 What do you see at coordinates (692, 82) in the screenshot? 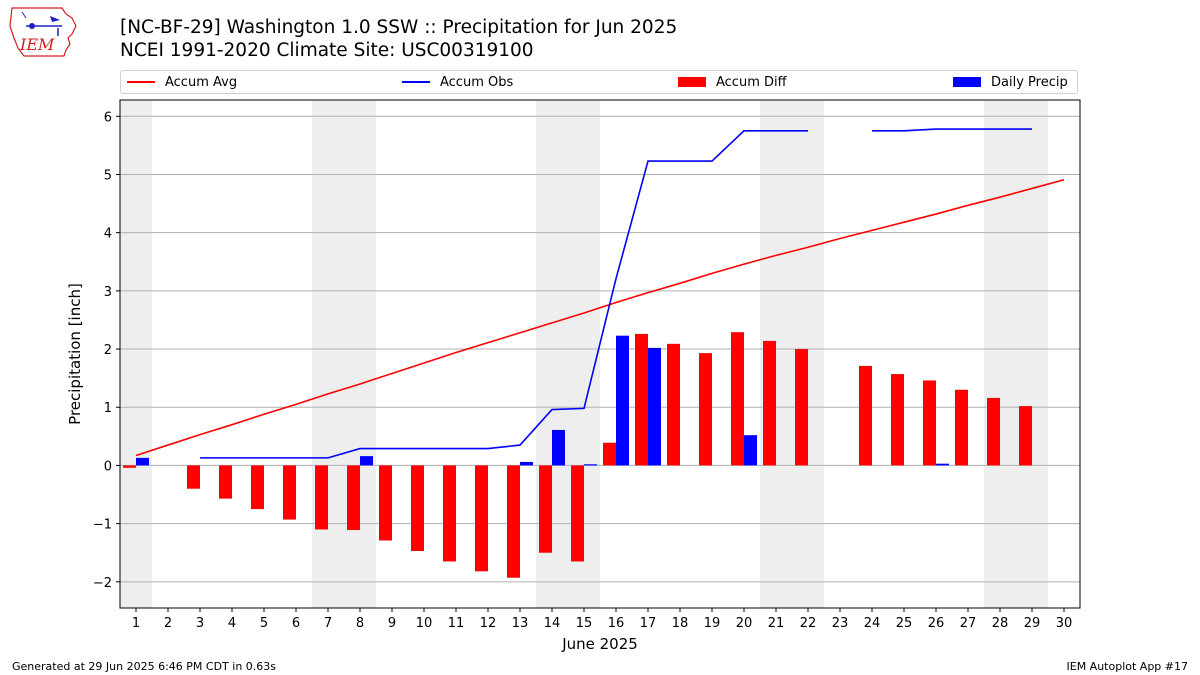
I see `legend-swatch-accum-diff` at bounding box center [692, 82].